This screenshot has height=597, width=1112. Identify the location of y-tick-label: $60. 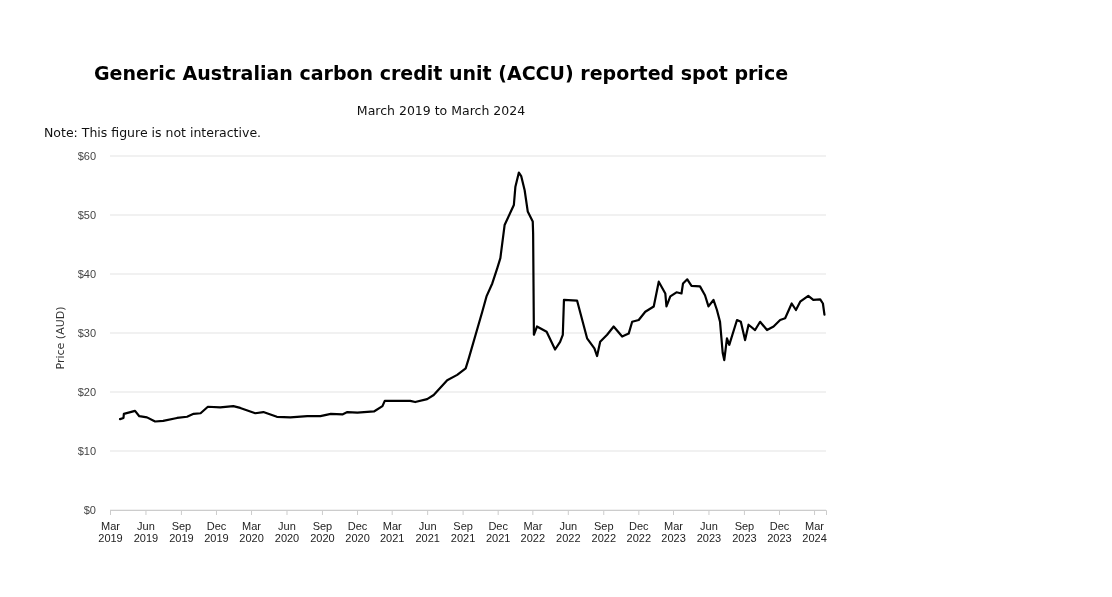
(86, 156).